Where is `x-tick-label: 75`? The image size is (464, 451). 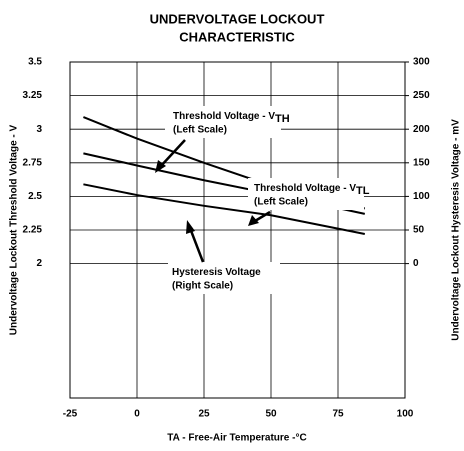 x-tick-label: 75 is located at coordinates (338, 414).